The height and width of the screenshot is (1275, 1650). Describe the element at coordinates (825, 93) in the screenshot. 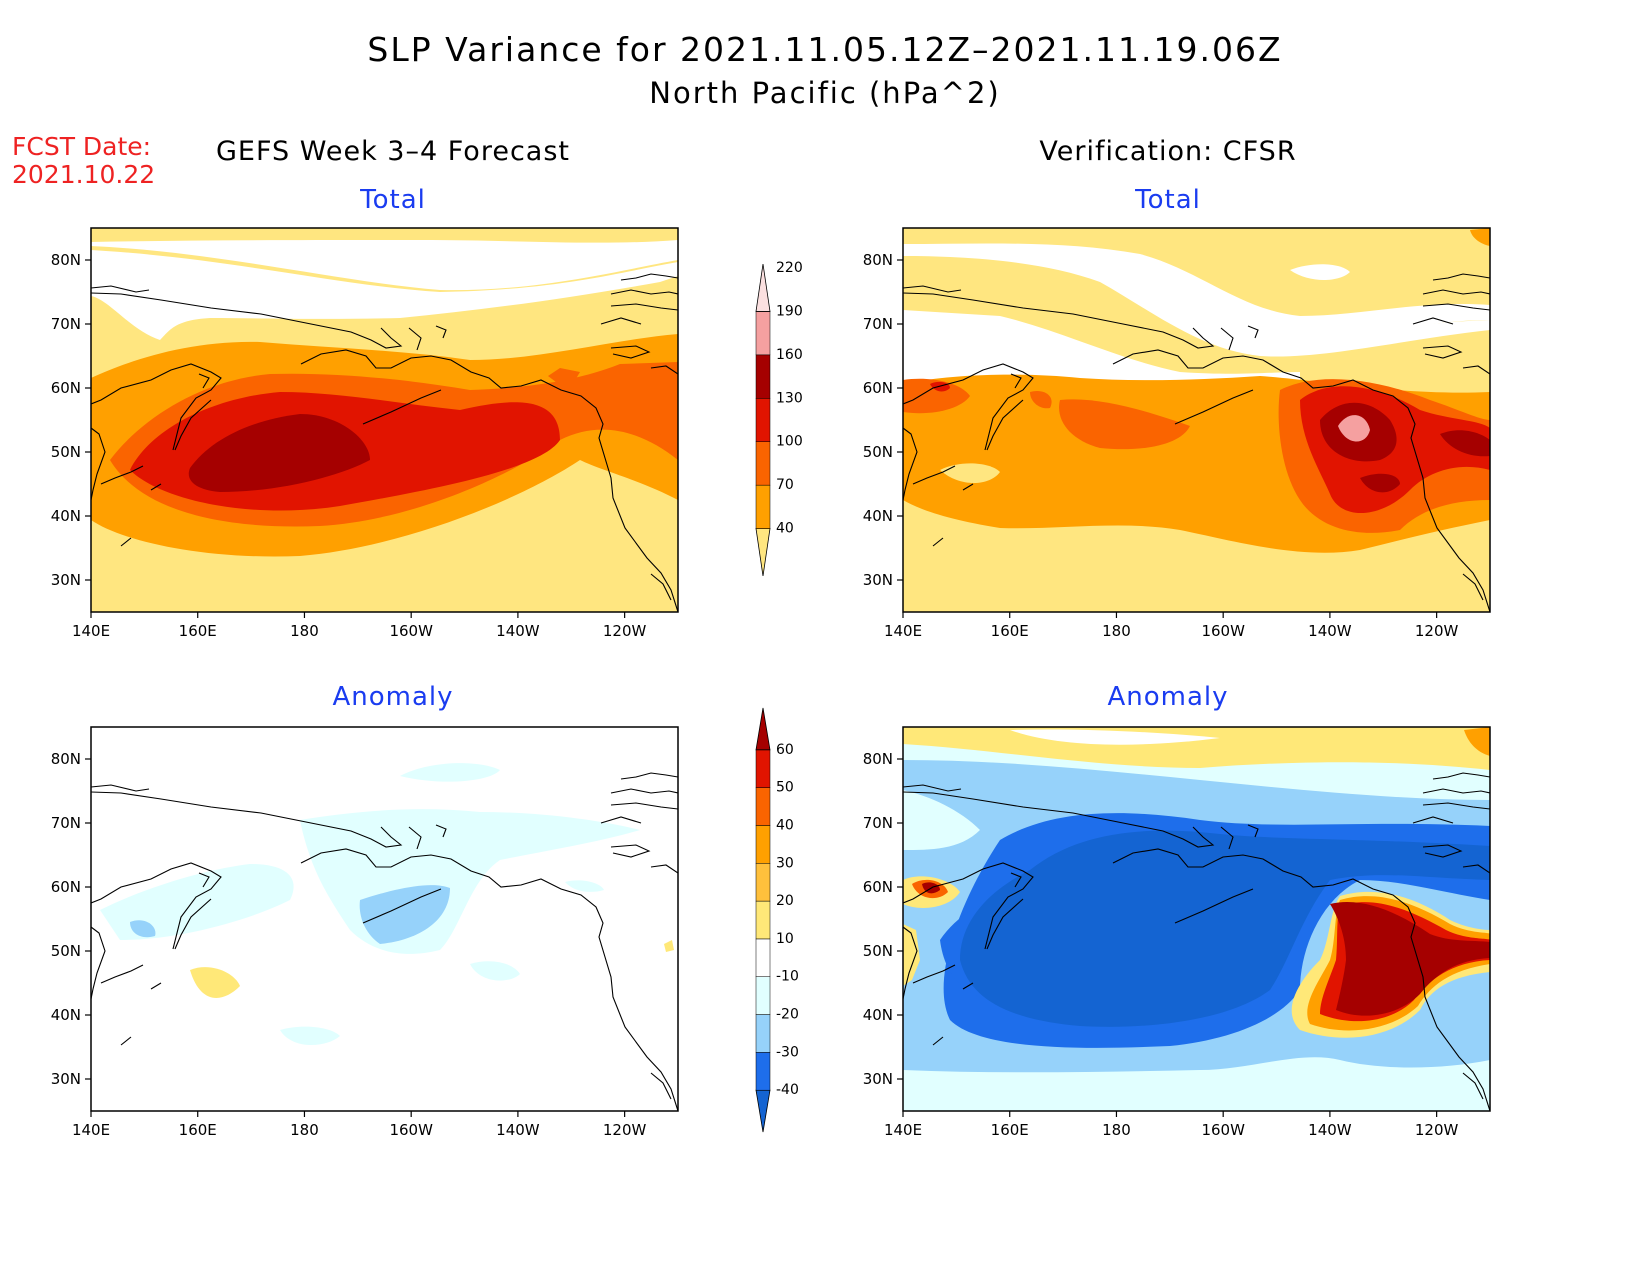

I see `main-subtitle: North Pacific (hPa^2)` at that location.